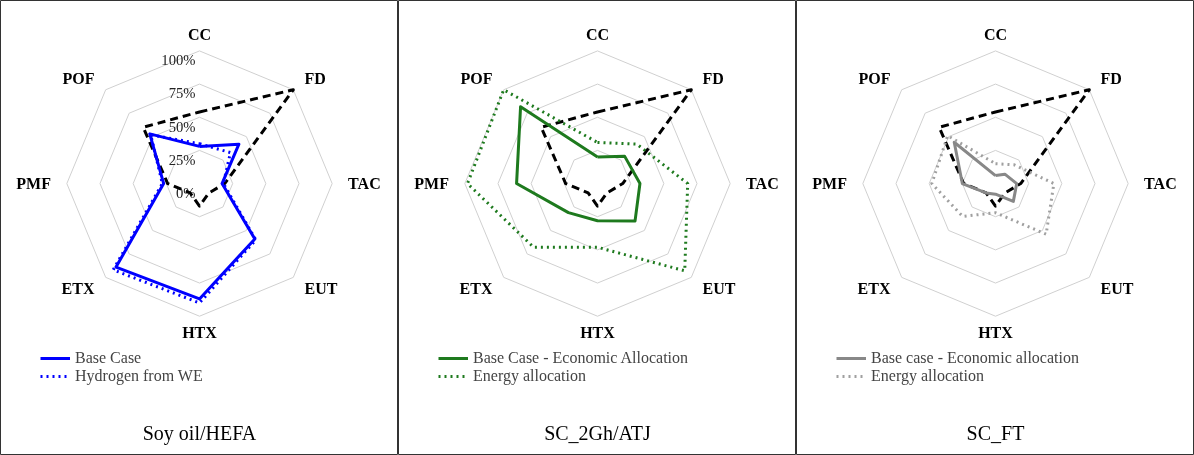 The width and height of the screenshot is (1194, 455). I want to click on y-tick-label: 50%, so click(182, 126).